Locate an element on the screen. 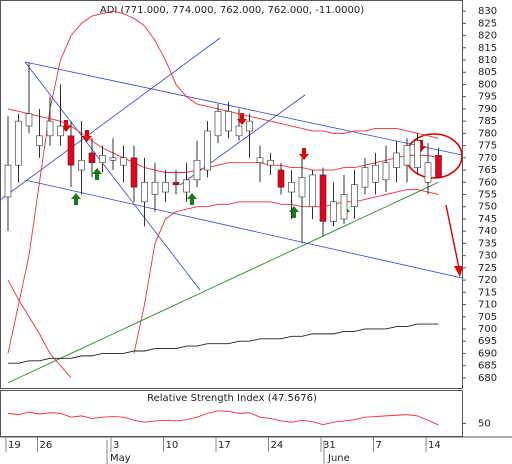 The height and width of the screenshot is (464, 512). rsi-title: Relative Strength Index (47.5676) is located at coordinates (232, 398).